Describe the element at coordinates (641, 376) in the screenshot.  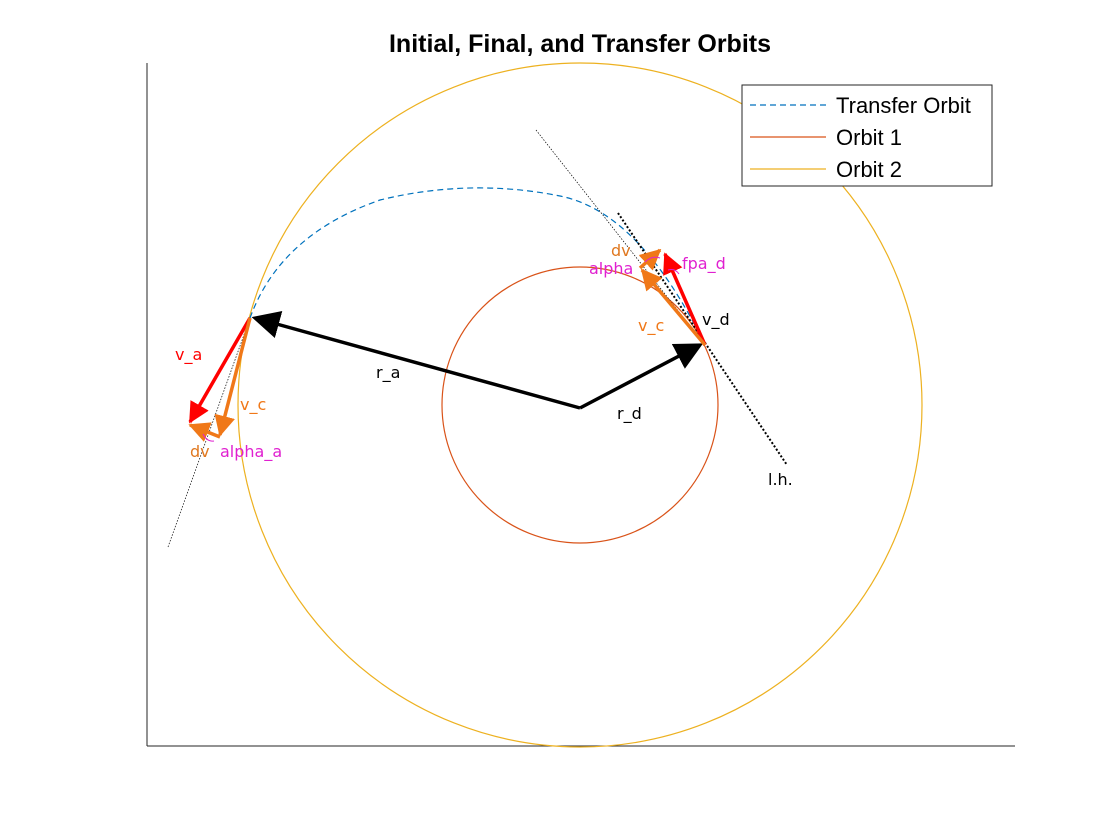
I see `r-d-vector` at that location.